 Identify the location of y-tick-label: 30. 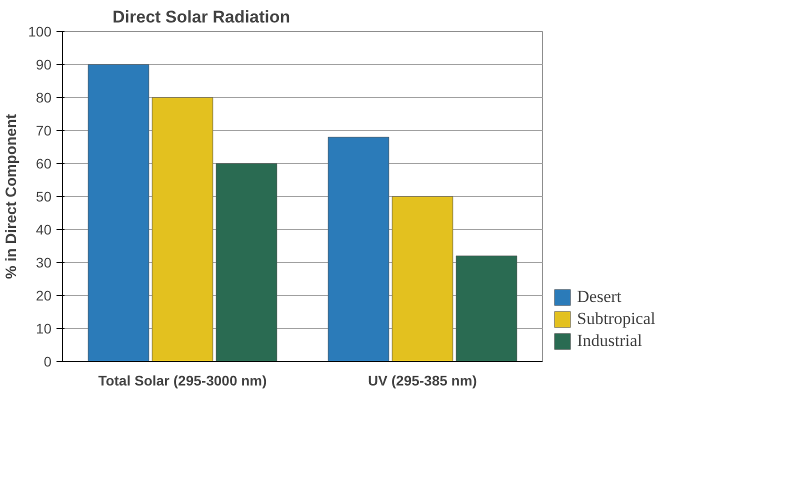
(44, 262).